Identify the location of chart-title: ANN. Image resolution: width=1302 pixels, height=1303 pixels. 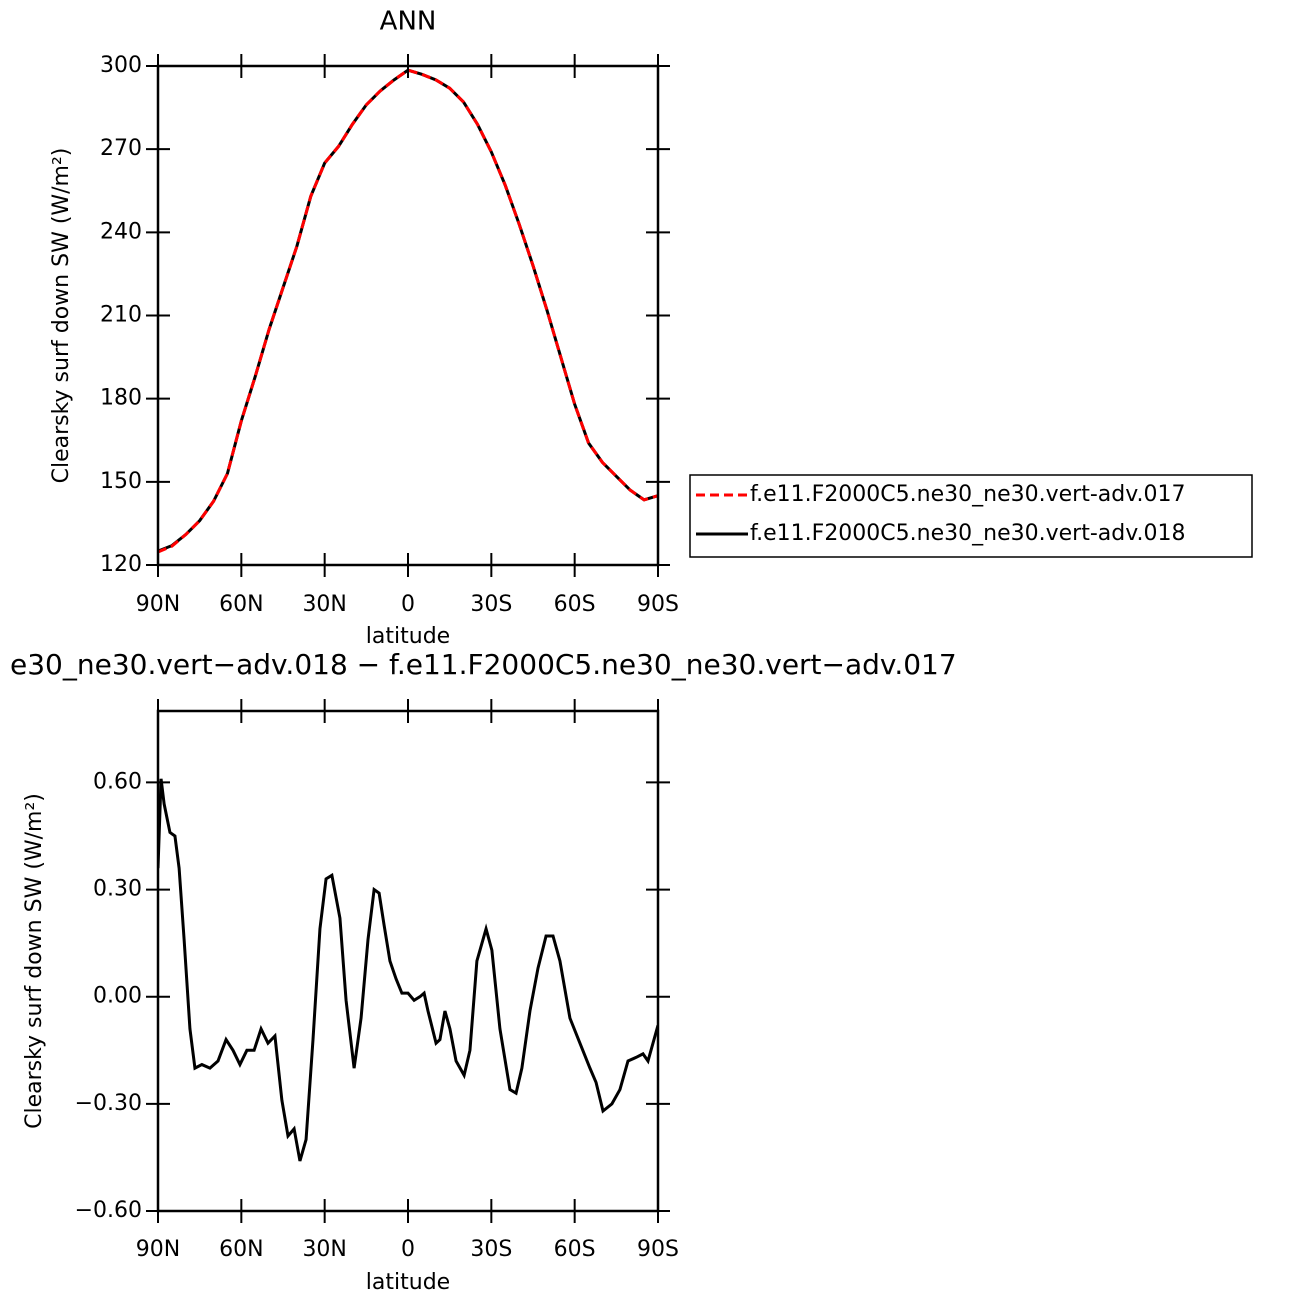
(408, 22).